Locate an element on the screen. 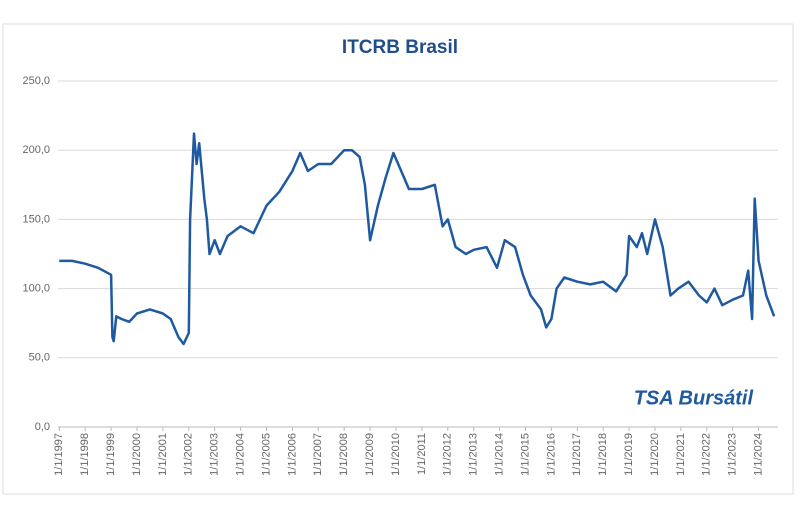 This screenshot has width=800, height=506. x-tick-label: 1/1/2014 is located at coordinates (499, 454).